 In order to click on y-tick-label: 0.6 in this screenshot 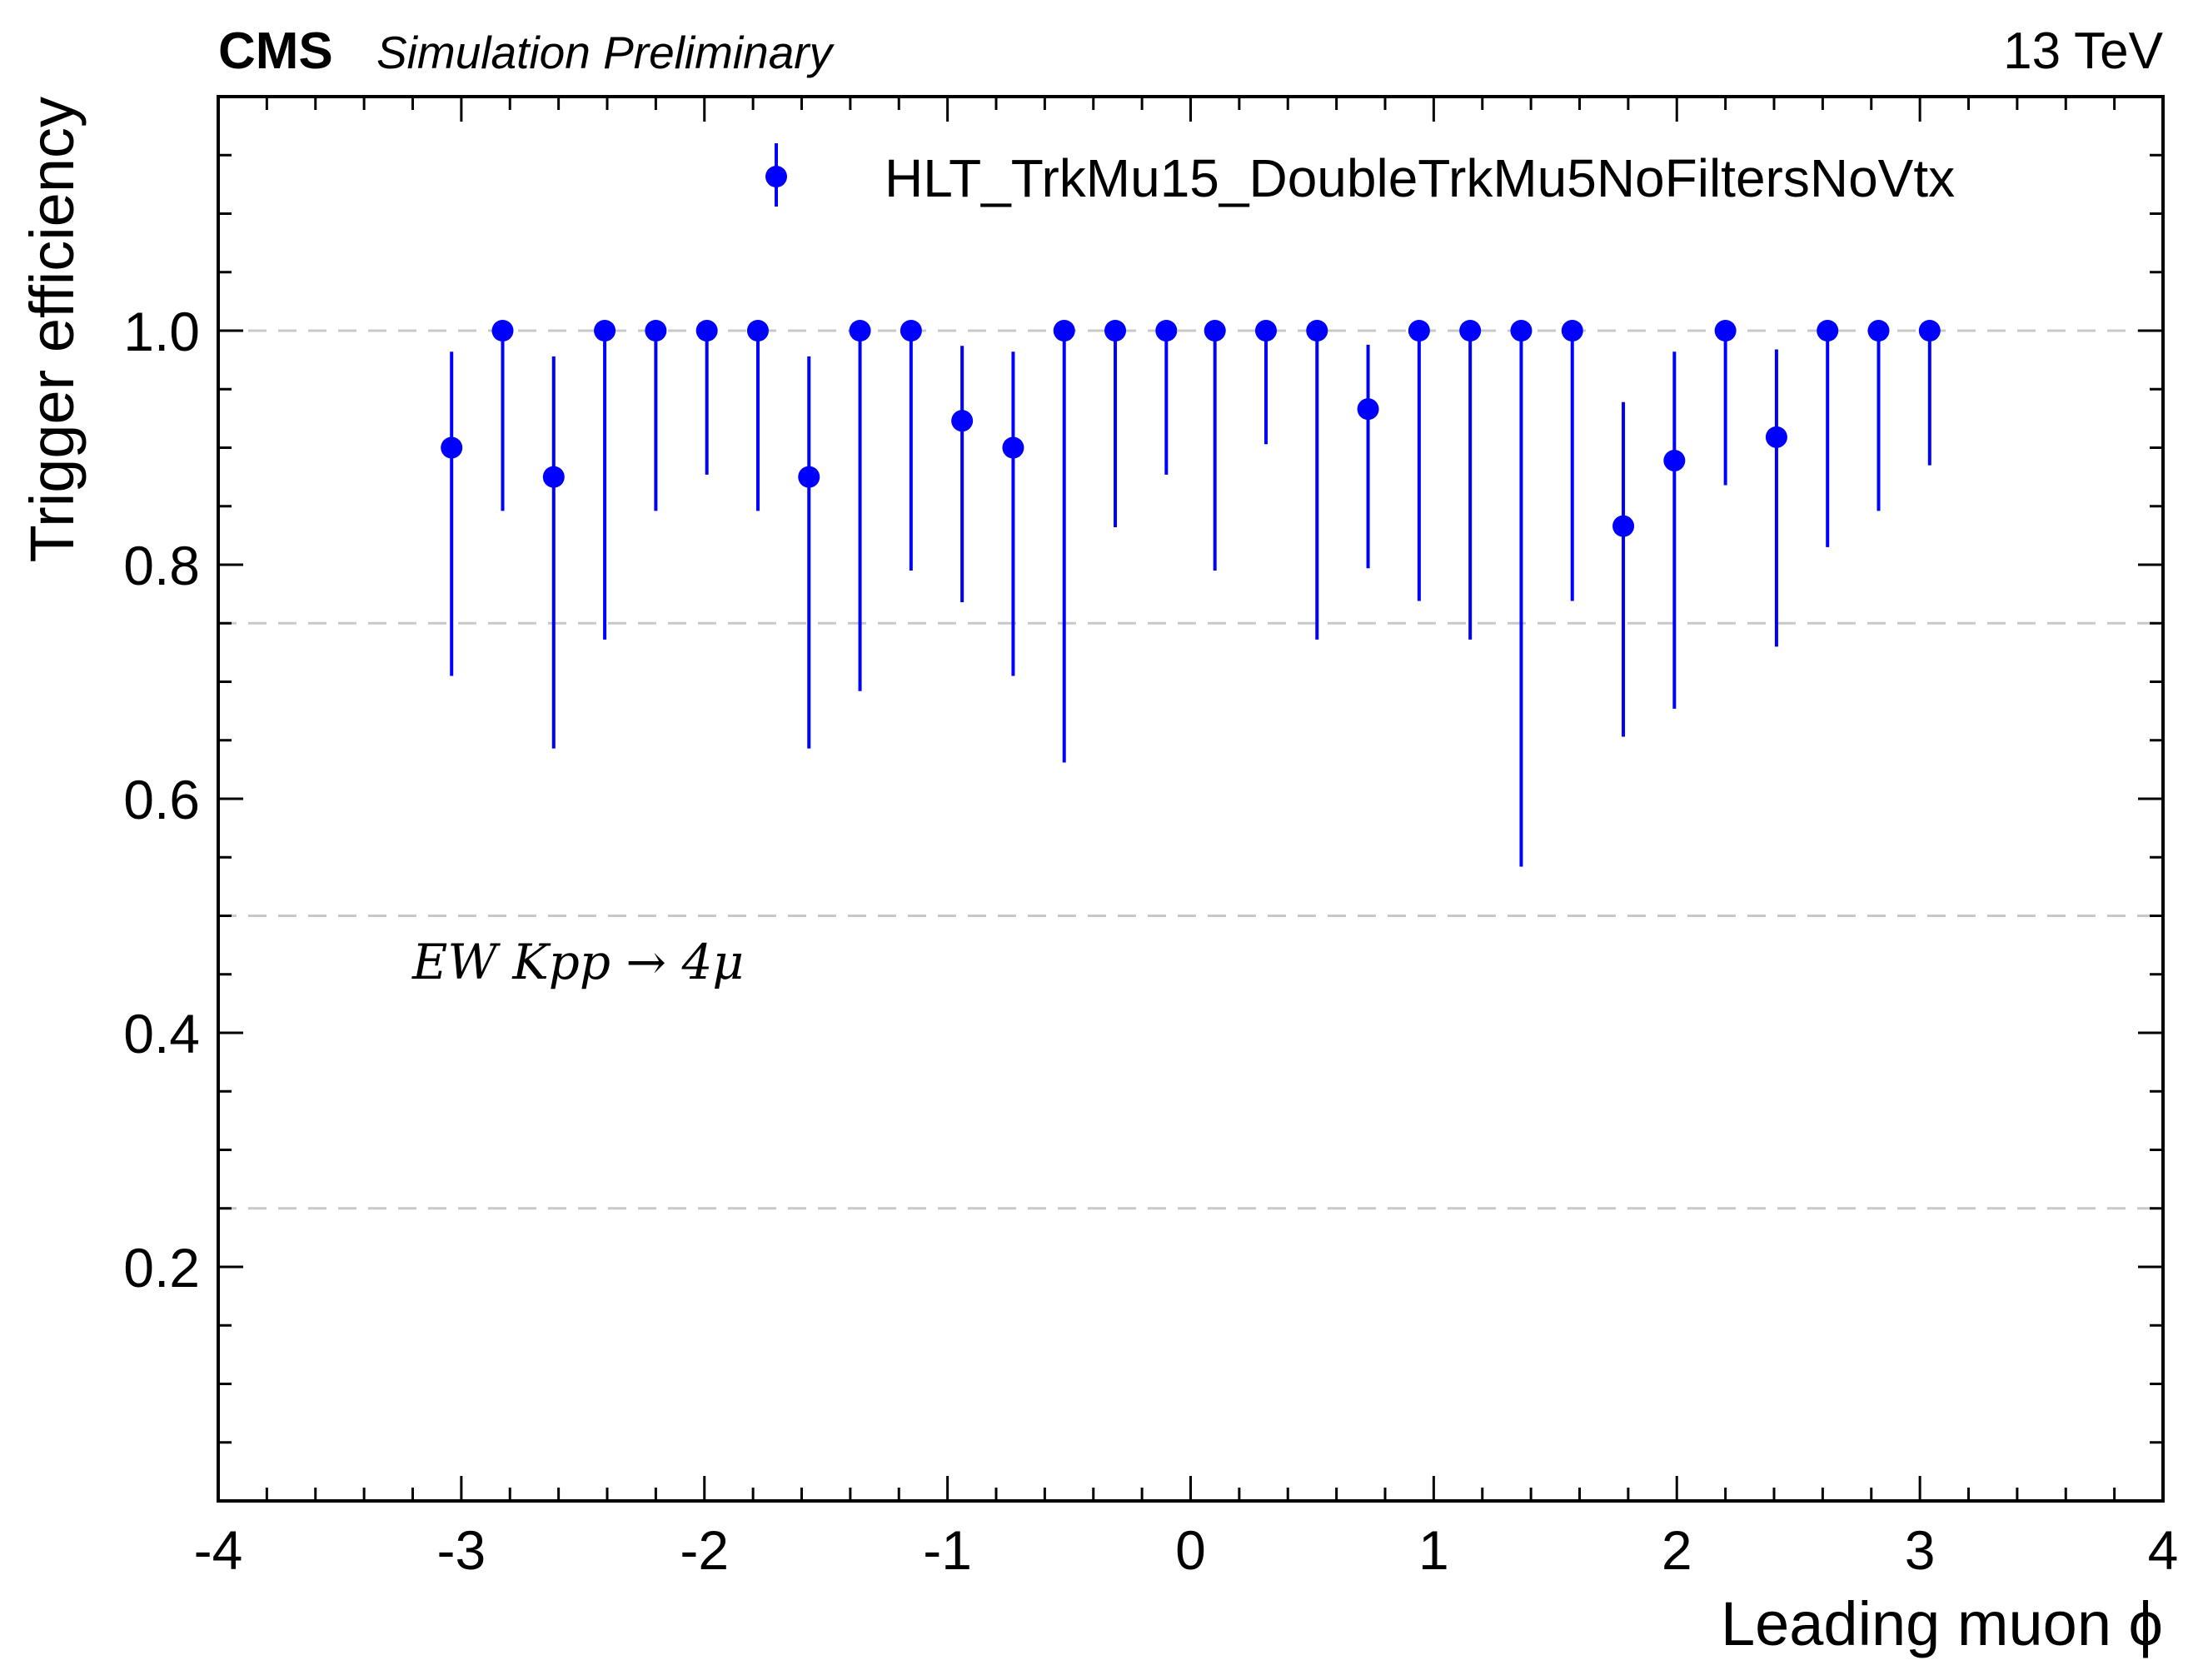, I will do `click(161, 799)`.